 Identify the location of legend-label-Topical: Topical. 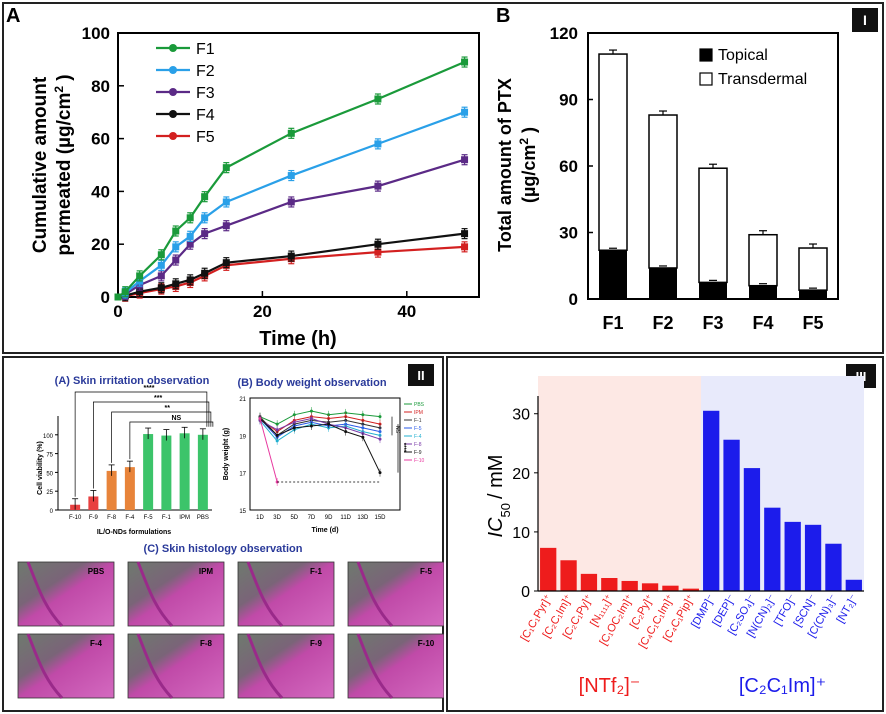
(743, 55).